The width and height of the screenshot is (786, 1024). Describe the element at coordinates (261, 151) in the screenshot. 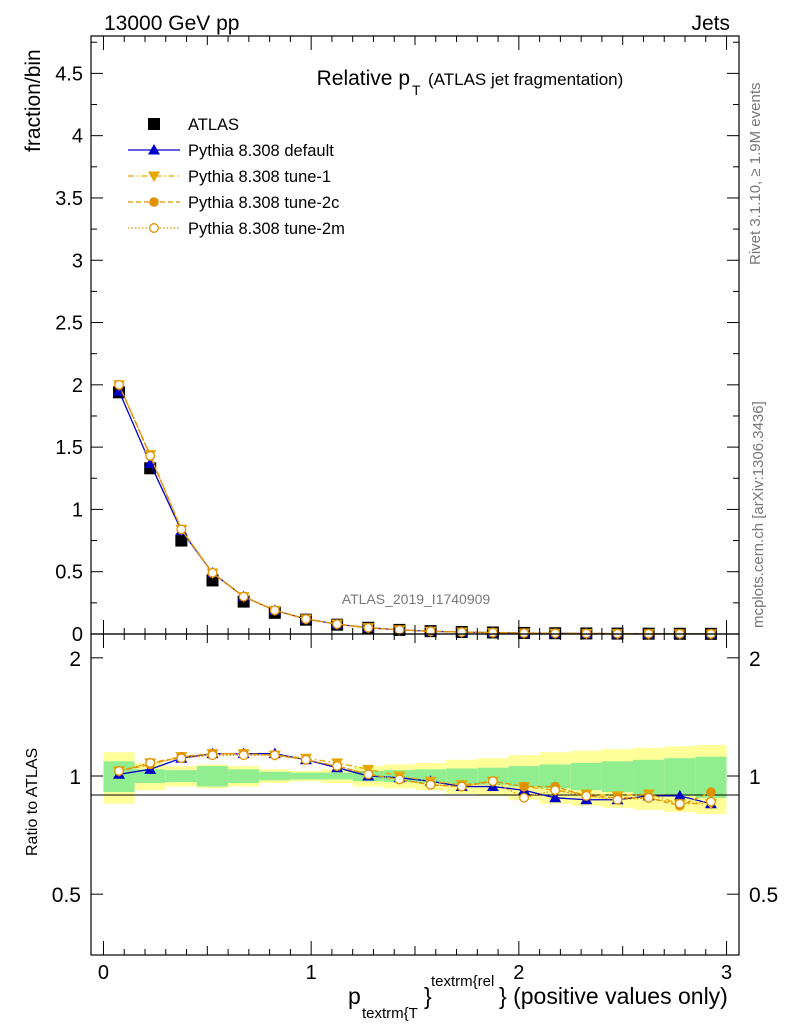

I see `legend-label: Pythia 8.308 default` at that location.